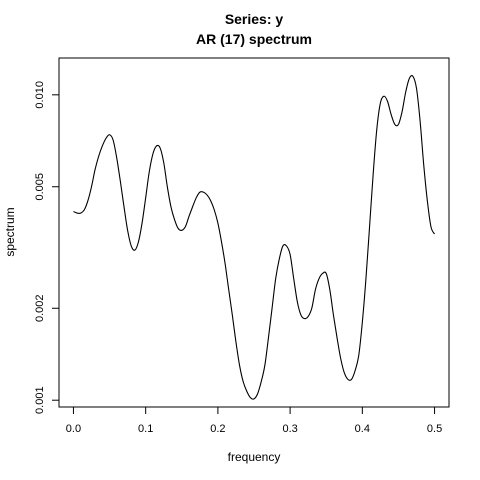  I want to click on y-tick-label: 0.005, so click(40, 187).